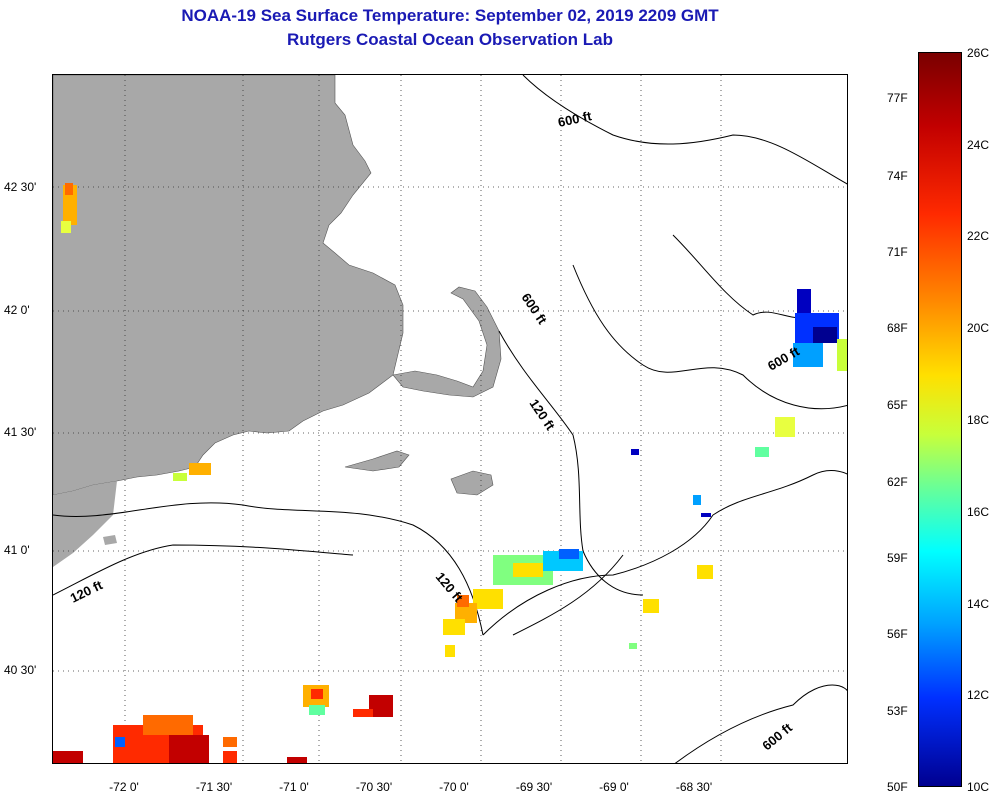 Image resolution: width=1000 pixels, height=802 pixels. Describe the element at coordinates (614, 787) in the screenshot. I see `lon-label: -69 0'` at that location.